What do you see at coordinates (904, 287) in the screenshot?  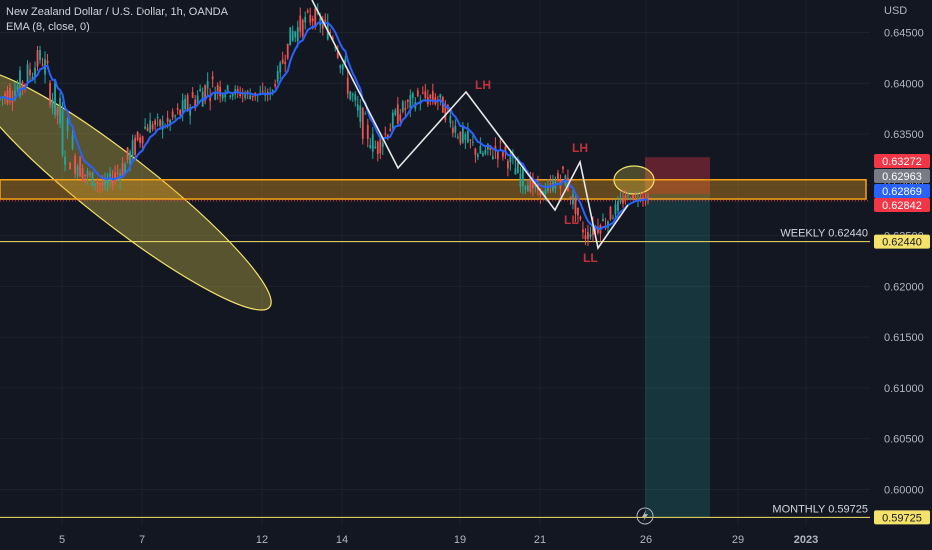 I see `y-tick-label: 0.62000` at bounding box center [904, 287].